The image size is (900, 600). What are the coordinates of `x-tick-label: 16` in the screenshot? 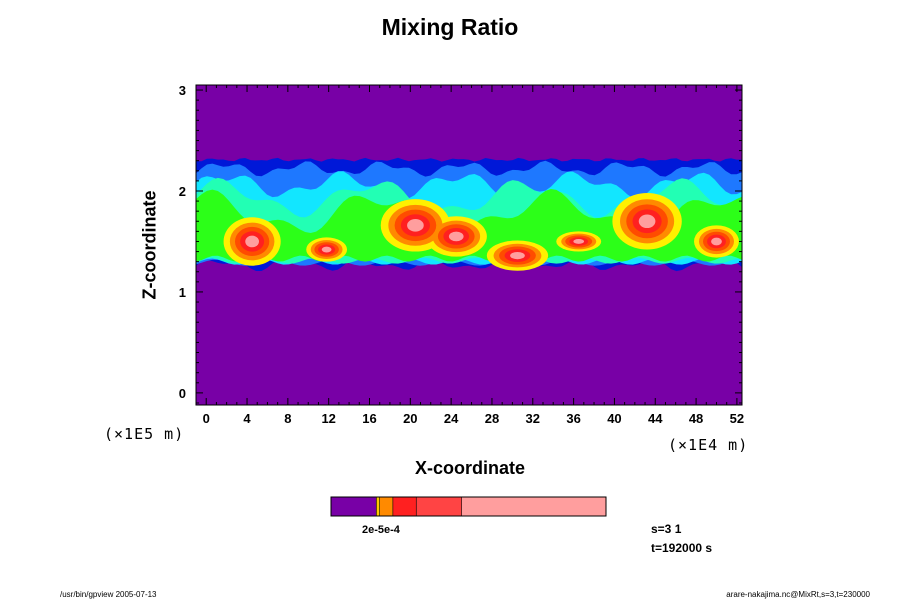 It's located at (369, 418).